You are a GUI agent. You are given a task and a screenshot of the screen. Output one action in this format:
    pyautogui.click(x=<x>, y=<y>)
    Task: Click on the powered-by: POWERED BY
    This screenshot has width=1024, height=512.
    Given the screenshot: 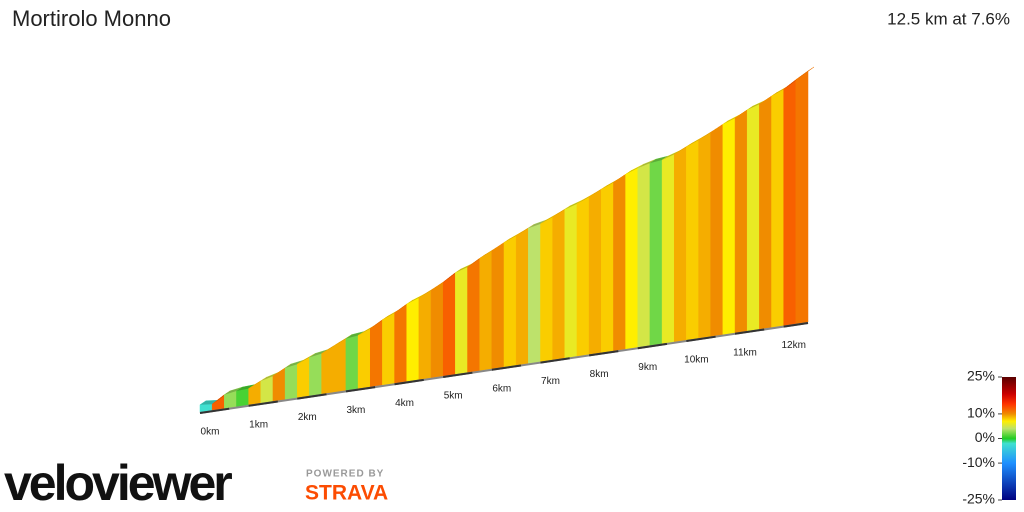 What is the action you would take?
    pyautogui.click(x=345, y=474)
    